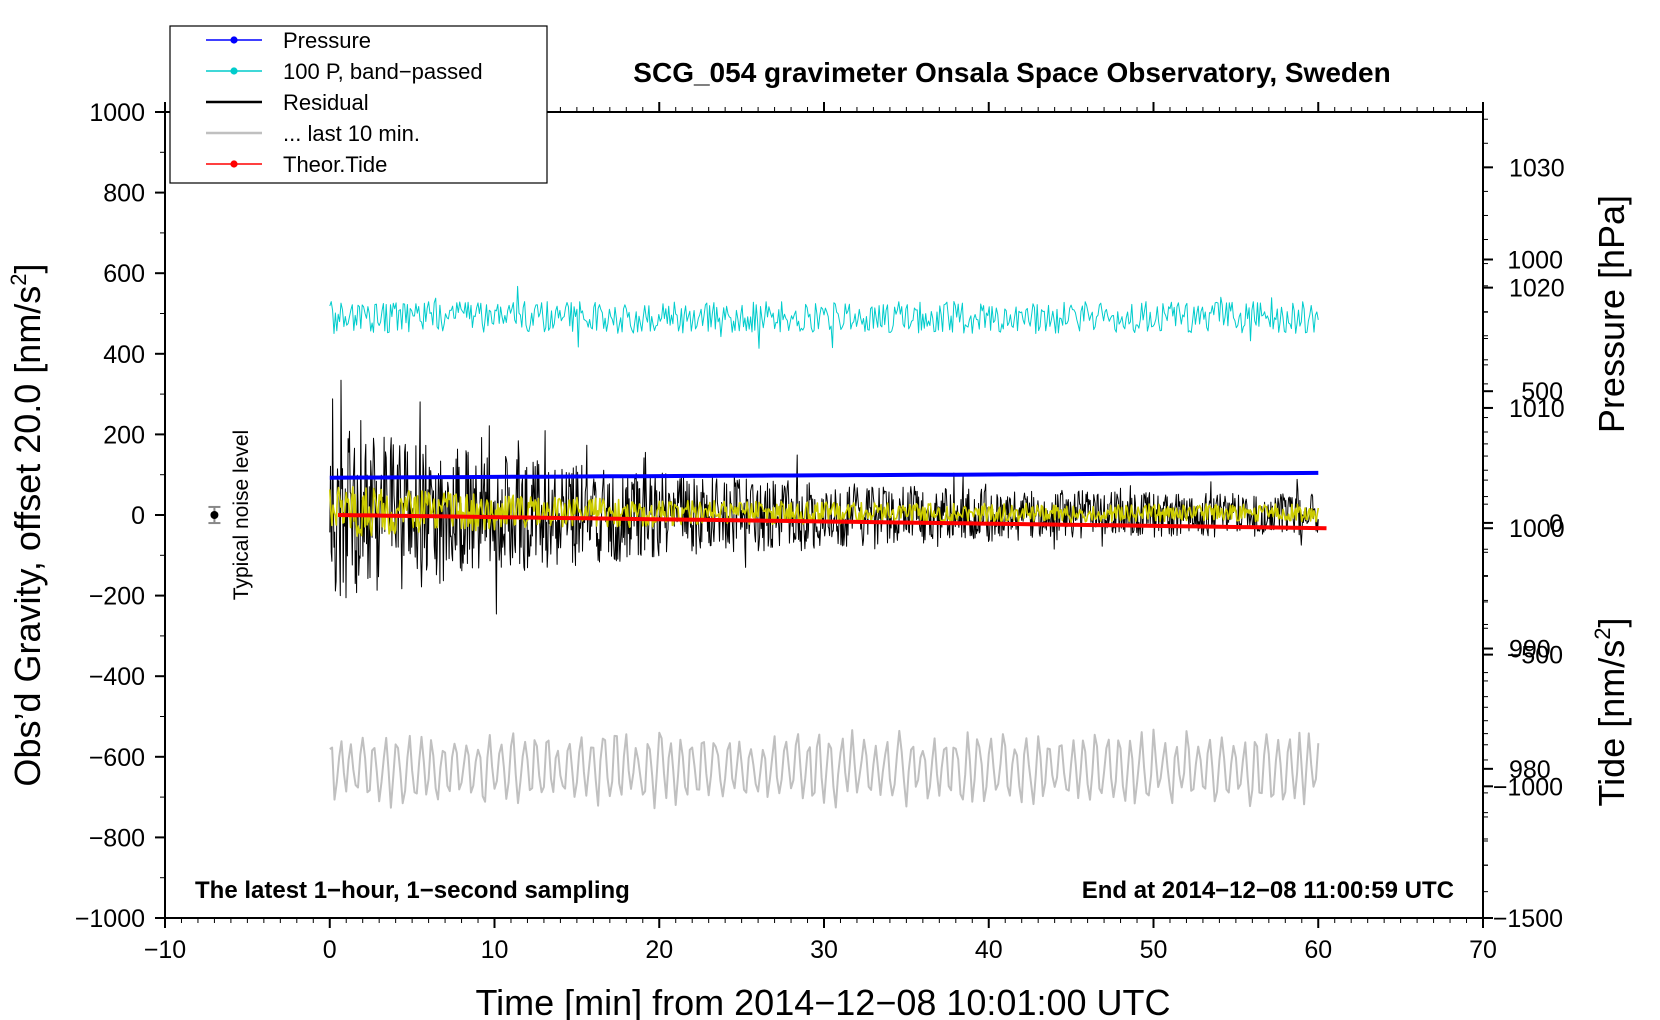 The height and width of the screenshot is (1020, 1660). Describe the element at coordinates (824, 769) in the screenshot. I see `series-last-10-min` at that location.